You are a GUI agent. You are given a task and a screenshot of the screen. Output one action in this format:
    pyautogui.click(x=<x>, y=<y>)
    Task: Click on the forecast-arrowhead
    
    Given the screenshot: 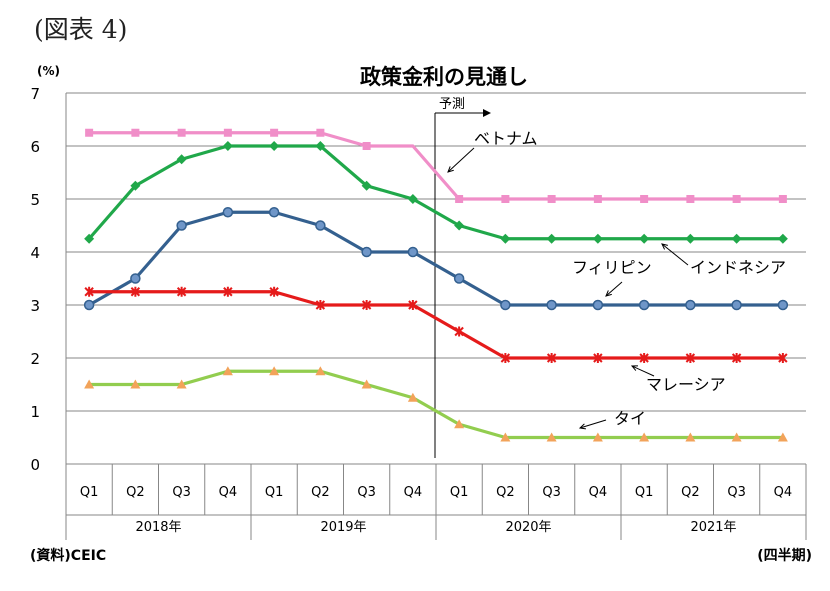 What is the action you would take?
    pyautogui.click(x=487, y=113)
    